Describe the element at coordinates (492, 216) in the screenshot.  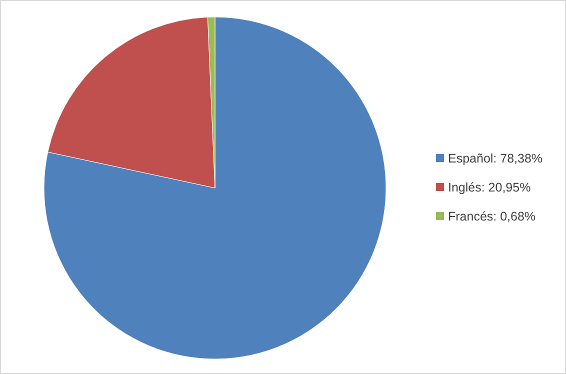
I see `legend-label: Francés: 0,68%` at that location.